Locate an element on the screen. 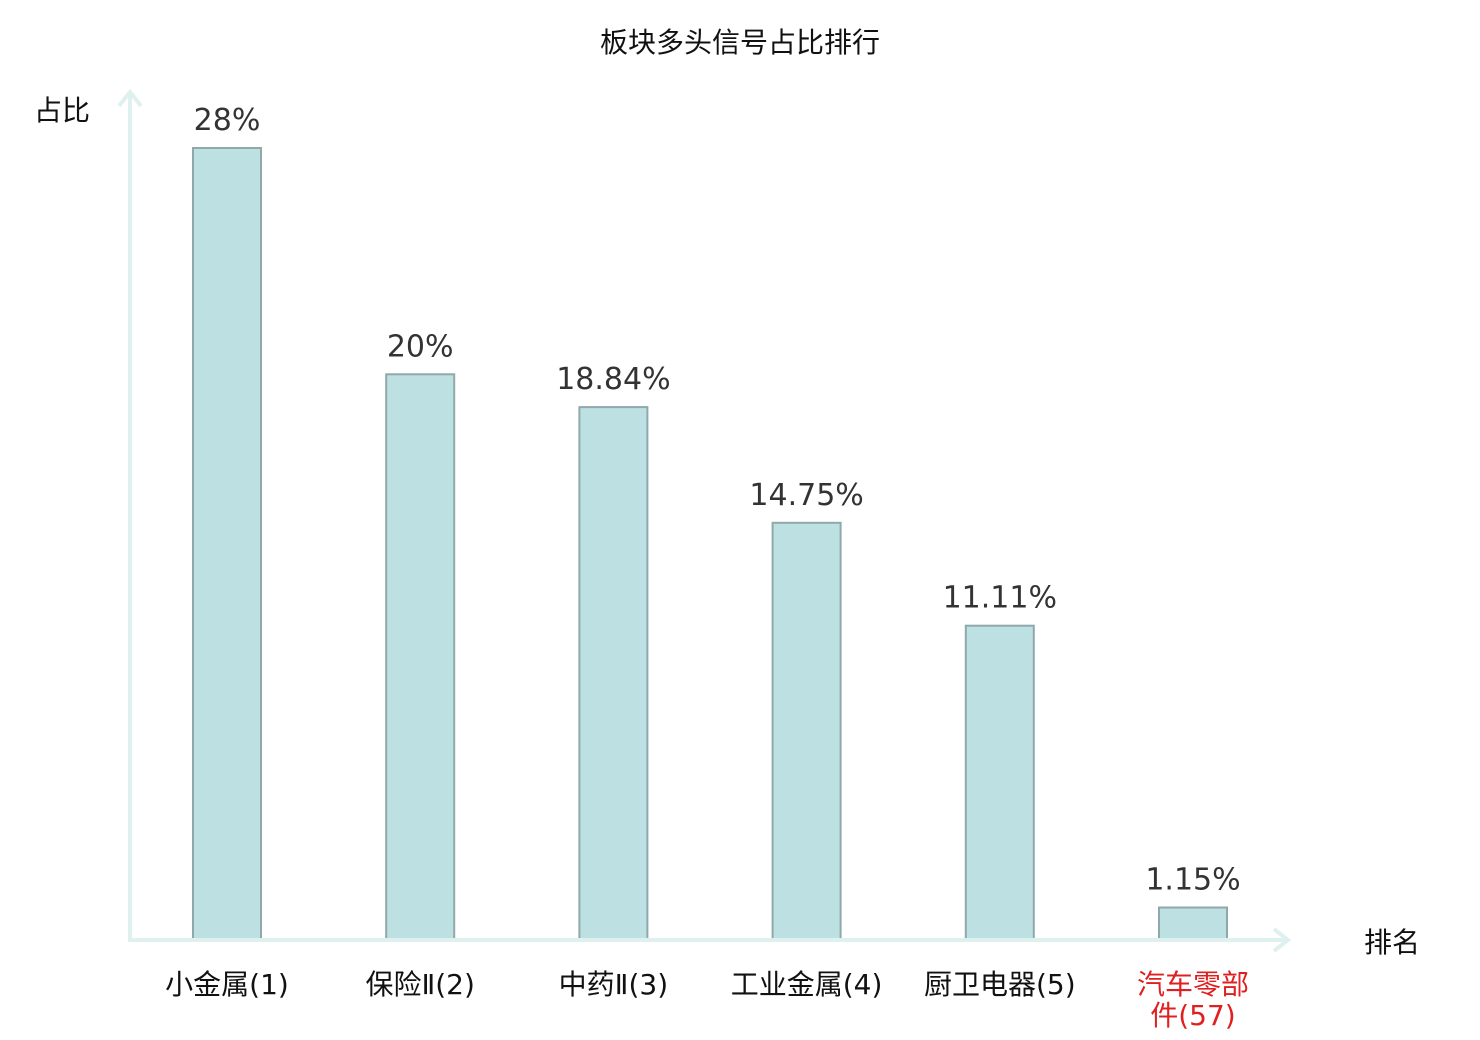 Image resolution: width=1480 pixels, height=1040 pixels. category-label: 保险Ⅱ(2) is located at coordinates (419, 984).